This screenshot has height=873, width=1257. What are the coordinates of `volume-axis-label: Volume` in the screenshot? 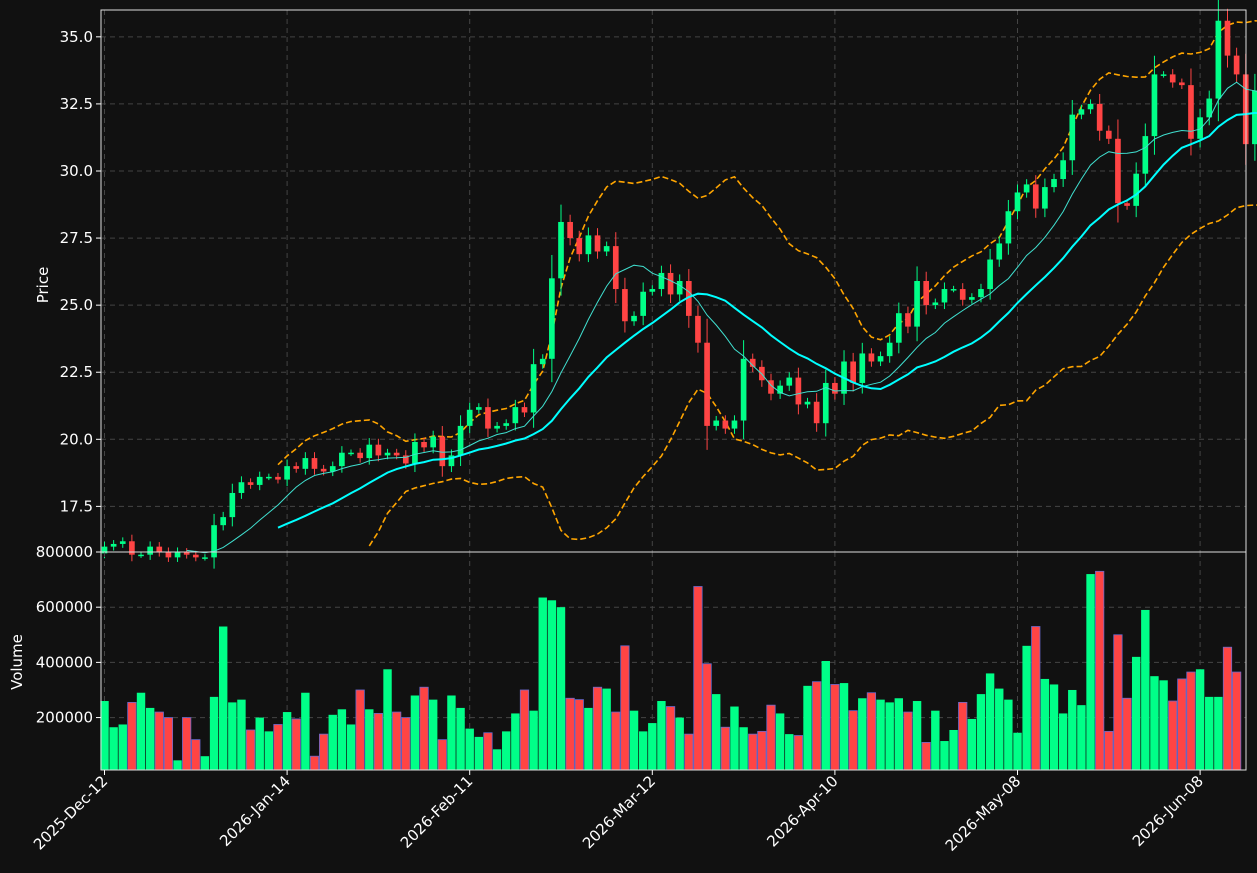 It's located at (17, 662).